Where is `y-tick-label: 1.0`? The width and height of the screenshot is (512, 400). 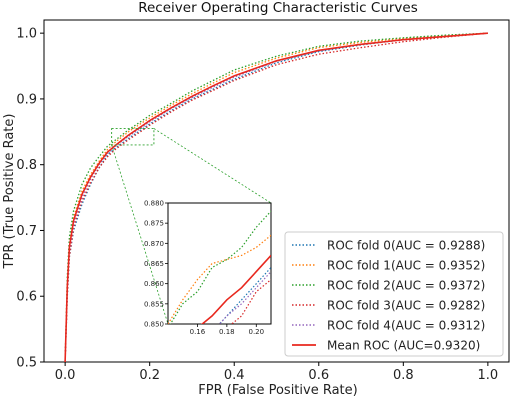
y-tick-label: 1.0 is located at coordinates (26, 34).